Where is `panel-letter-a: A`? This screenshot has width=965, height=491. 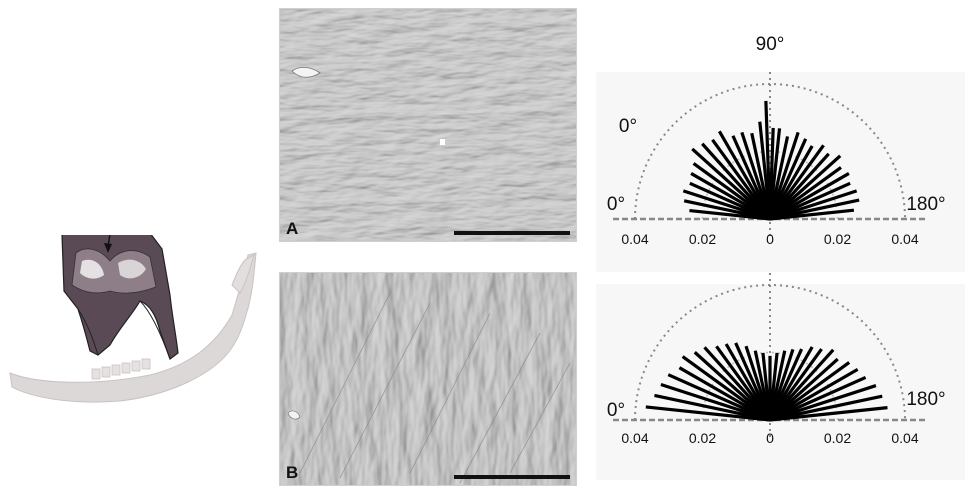
panel-letter-a: A is located at coordinates (292, 228).